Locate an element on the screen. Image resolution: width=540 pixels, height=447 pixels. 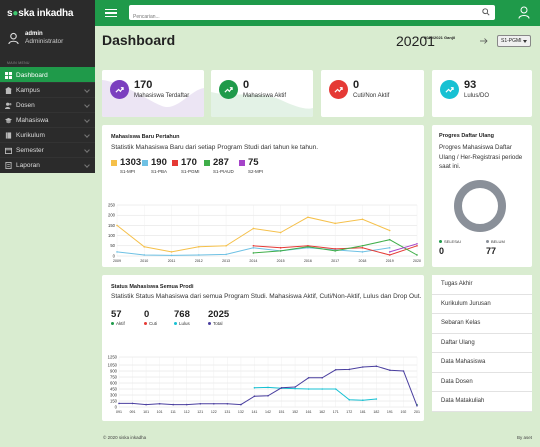
x-tick-label: 2015 is located at coordinates (281, 261).